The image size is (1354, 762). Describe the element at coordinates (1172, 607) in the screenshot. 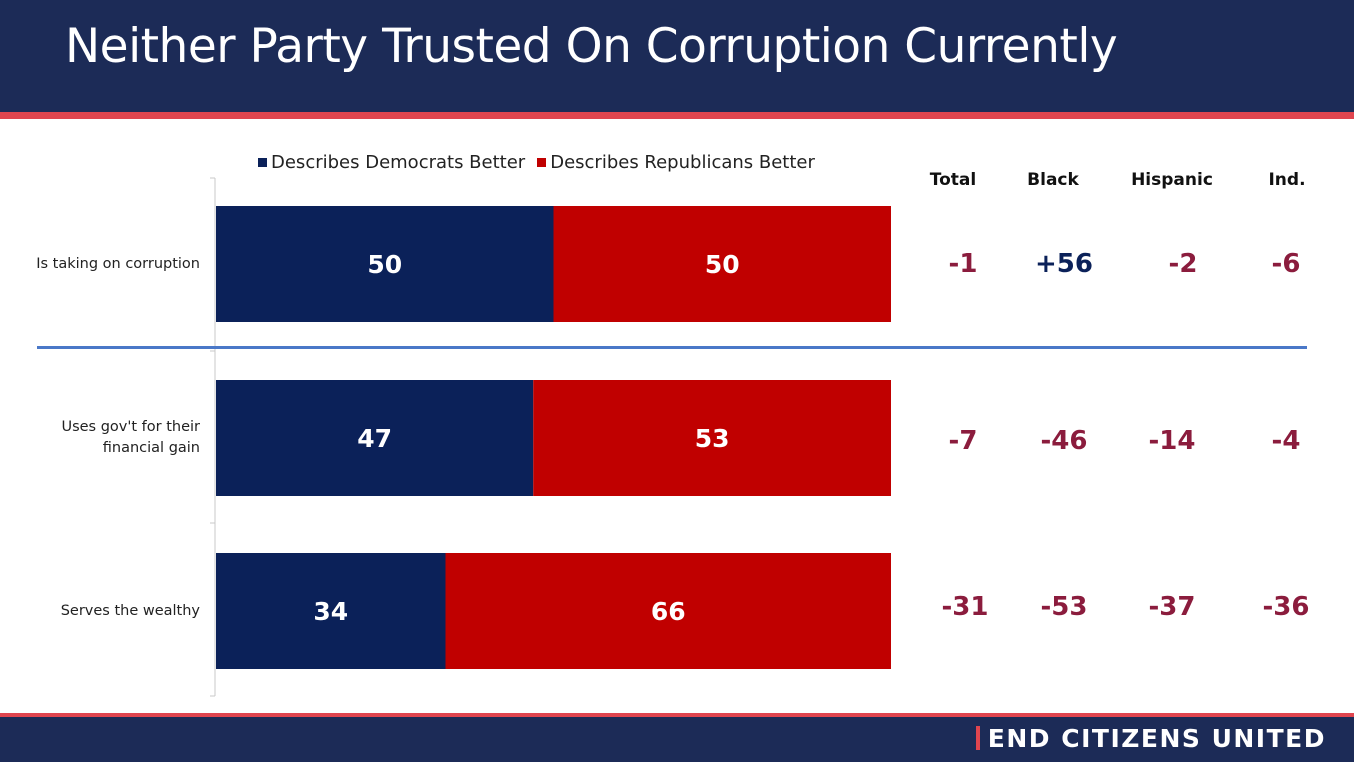

I see `diff-wealthy-hispanic: -37` at that location.